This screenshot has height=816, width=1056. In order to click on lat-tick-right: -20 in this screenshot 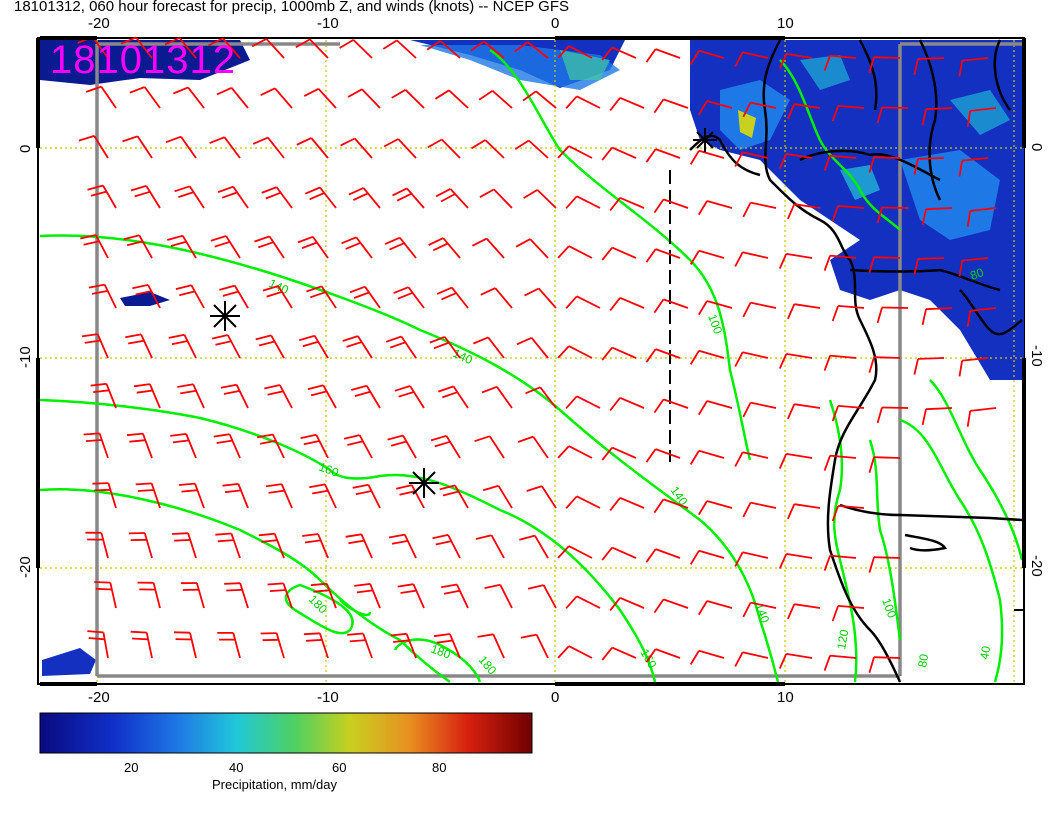, I will do `click(1036, 566)`.